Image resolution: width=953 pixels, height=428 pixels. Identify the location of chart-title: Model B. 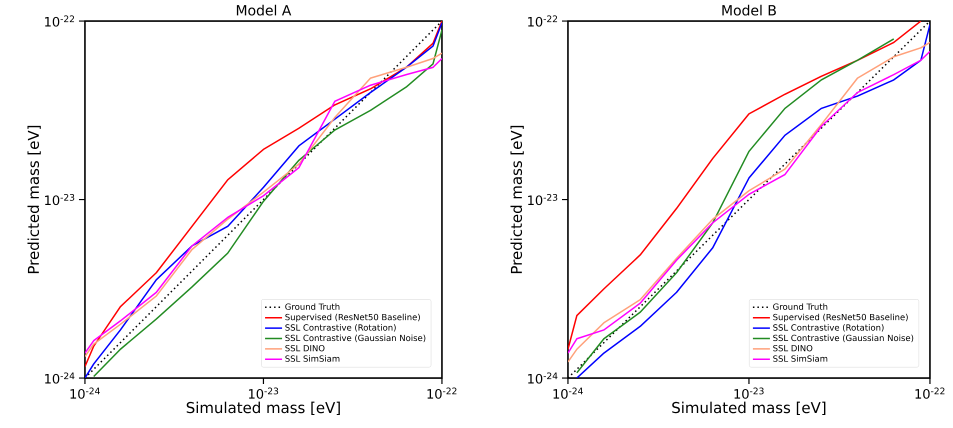
(749, 10).